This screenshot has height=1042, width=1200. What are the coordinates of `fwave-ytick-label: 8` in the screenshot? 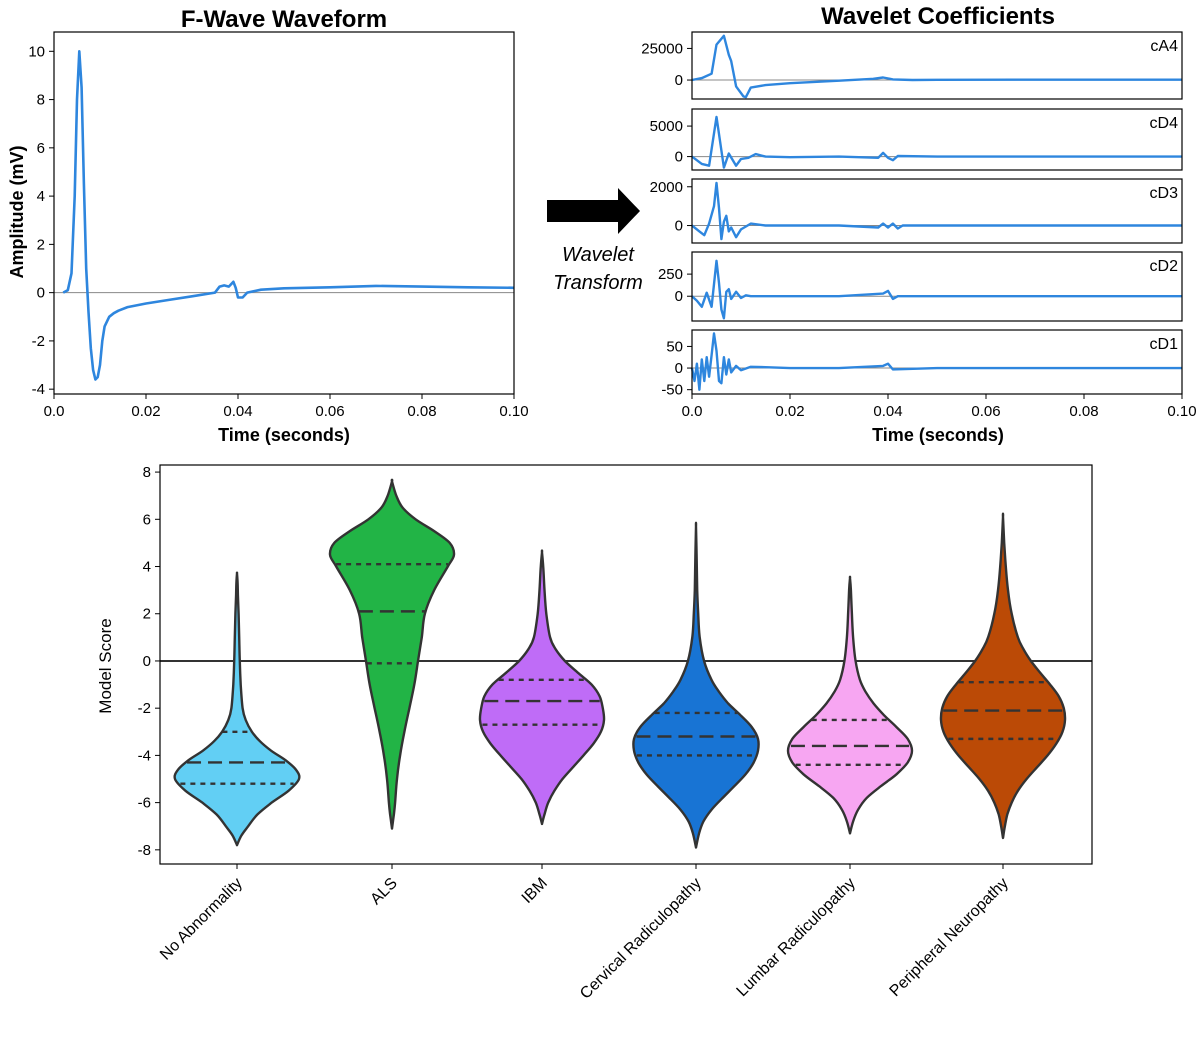 It's located at (41, 100).